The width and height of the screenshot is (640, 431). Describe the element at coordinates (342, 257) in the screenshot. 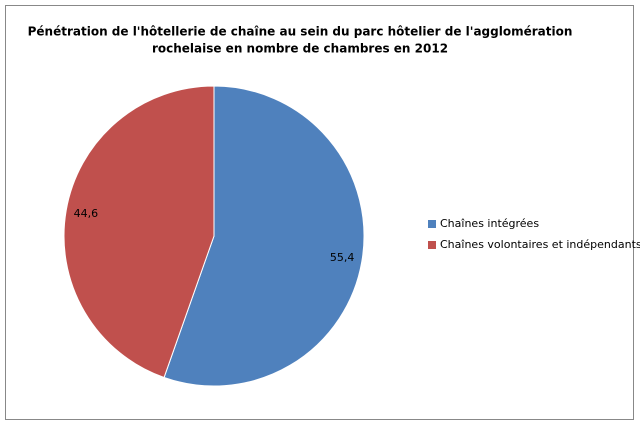

I see `data-label: 55,4` at that location.